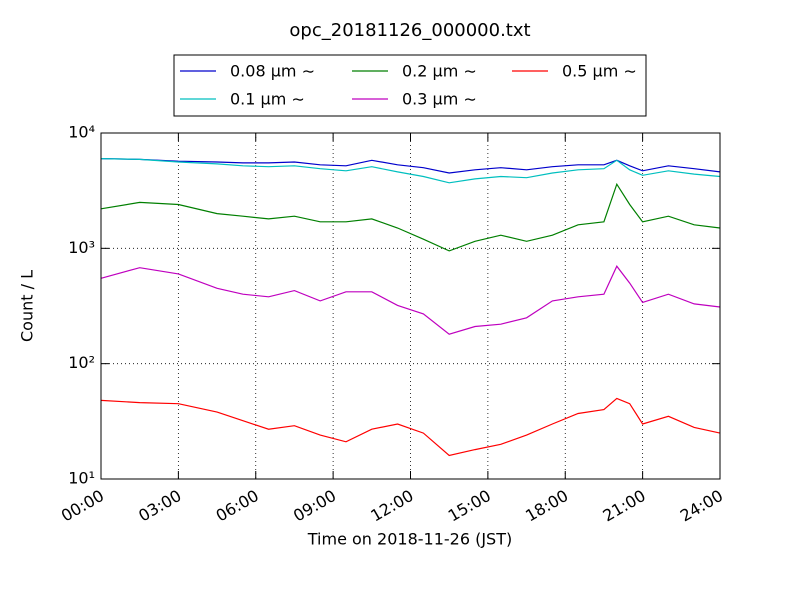 This screenshot has width=800, height=600. I want to click on x-axis-label: Time on 2018-11-26 (JST), so click(409, 539).